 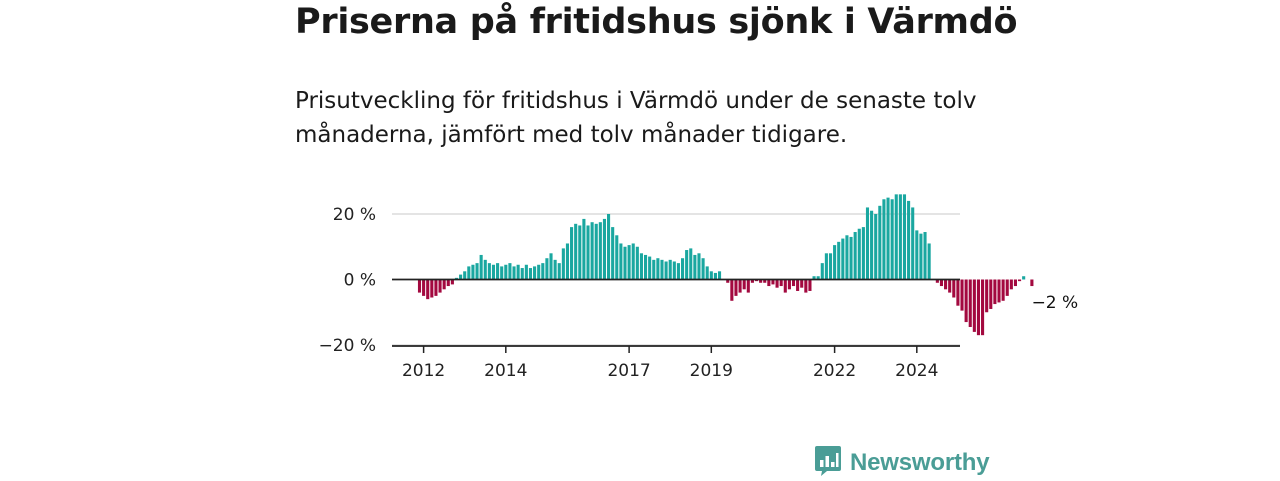 I want to click on y-tick-label: 0 %, so click(x=360, y=281).